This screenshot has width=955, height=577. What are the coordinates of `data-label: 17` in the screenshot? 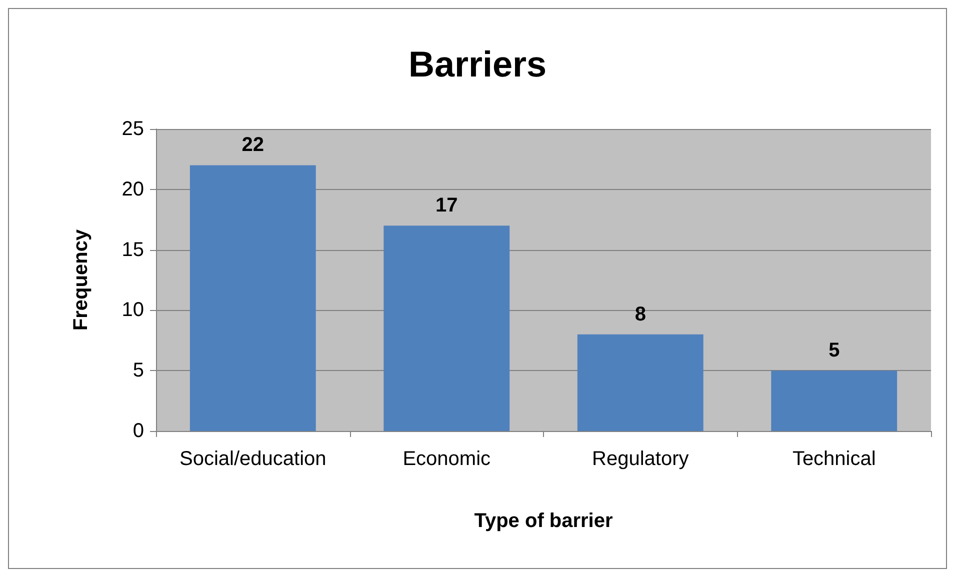 It's located at (447, 205).